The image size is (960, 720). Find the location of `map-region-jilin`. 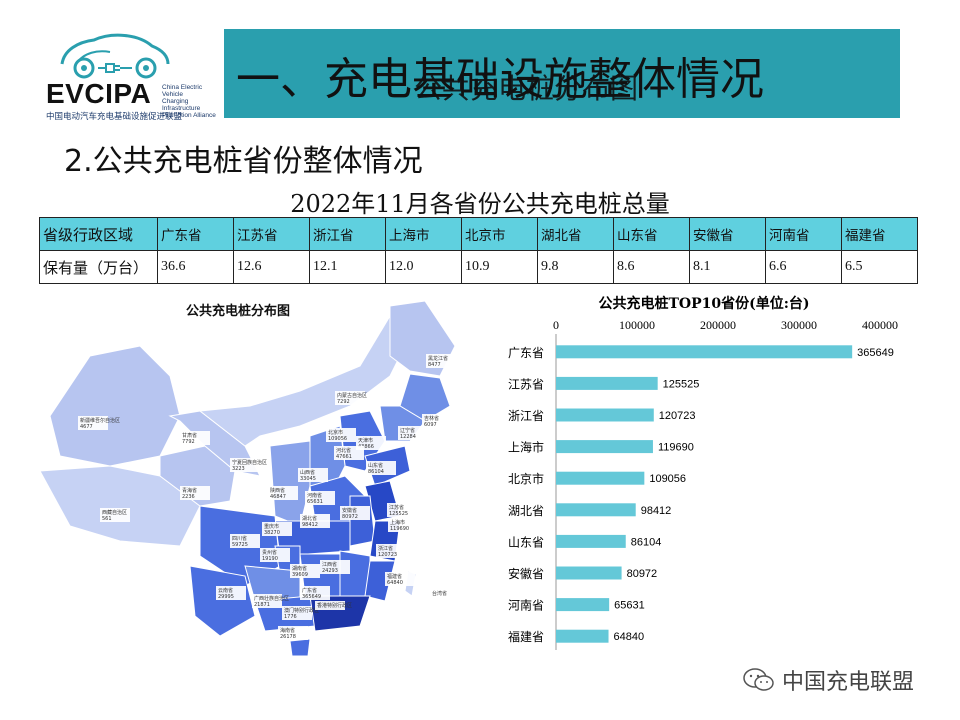

map-region-jilin is located at coordinates (425, 397).